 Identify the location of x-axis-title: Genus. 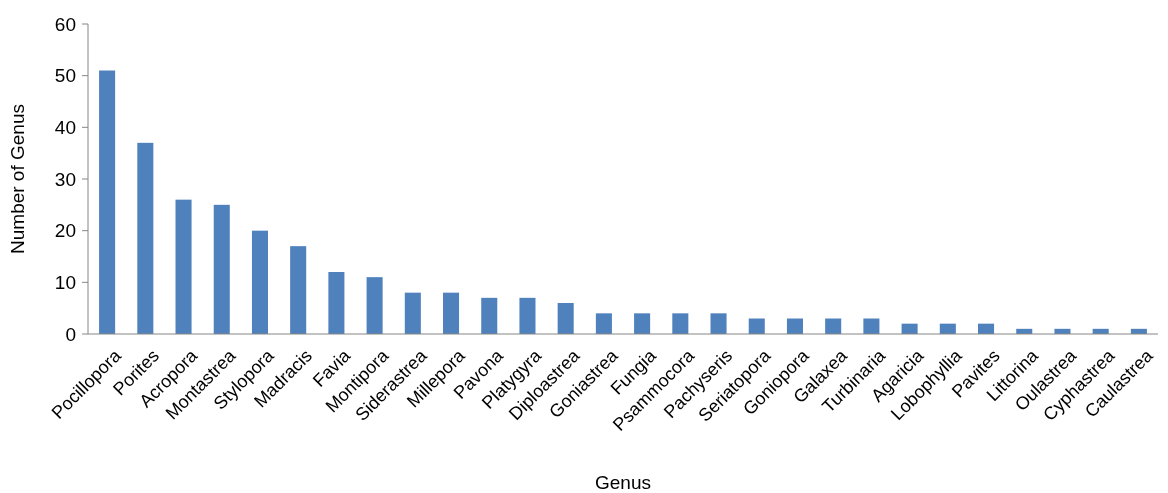
(623, 482).